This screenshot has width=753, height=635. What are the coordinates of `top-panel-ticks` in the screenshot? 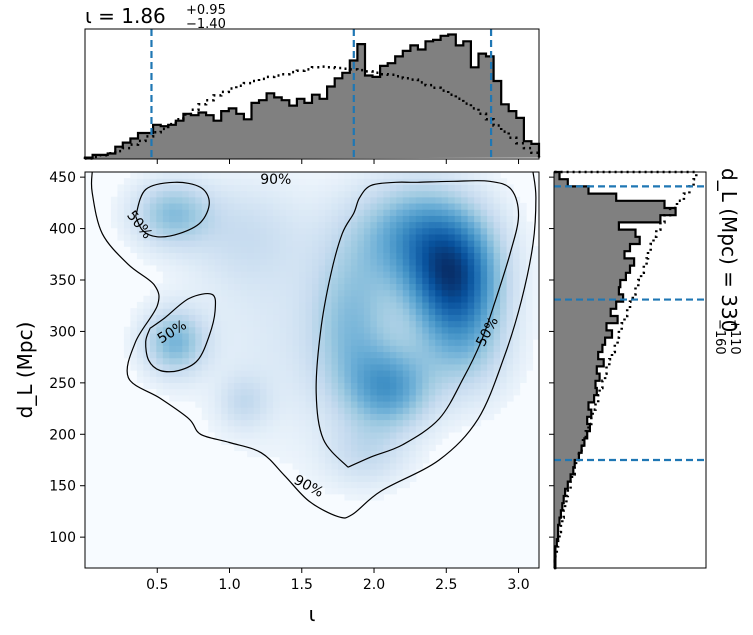 It's located at (338, 161).